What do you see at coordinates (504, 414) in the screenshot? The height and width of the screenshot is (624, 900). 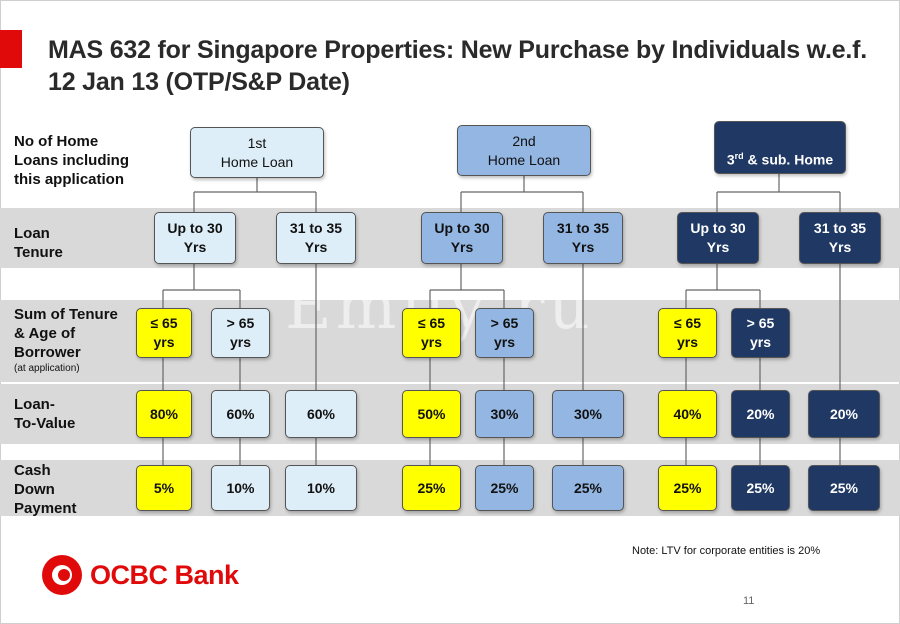 I see `node-g2-ltv-2: 30%` at bounding box center [504, 414].